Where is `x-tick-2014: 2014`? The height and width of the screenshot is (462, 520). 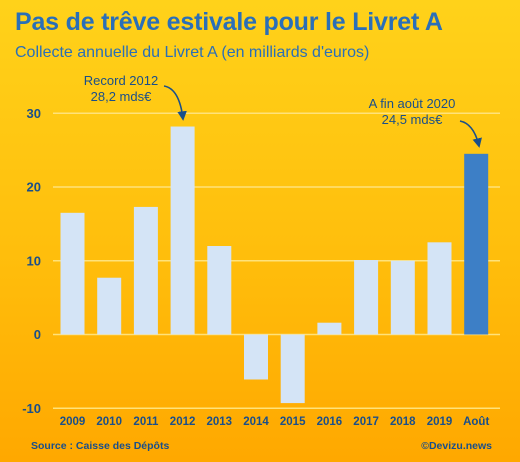 x-tick-2014: 2014 is located at coordinates (256, 422).